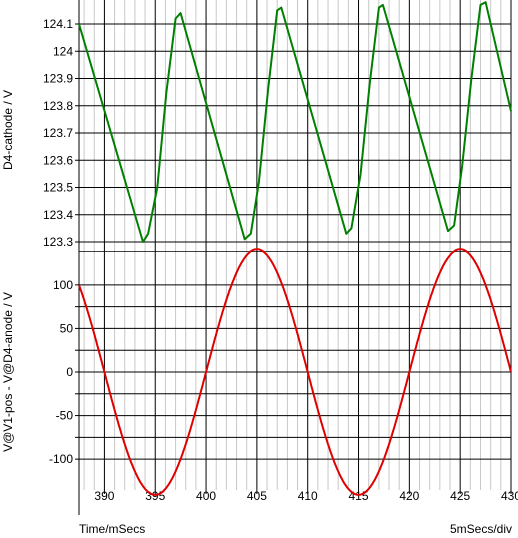 The height and width of the screenshot is (538, 518). I want to click on x-tick-label: 400, so click(206, 496).